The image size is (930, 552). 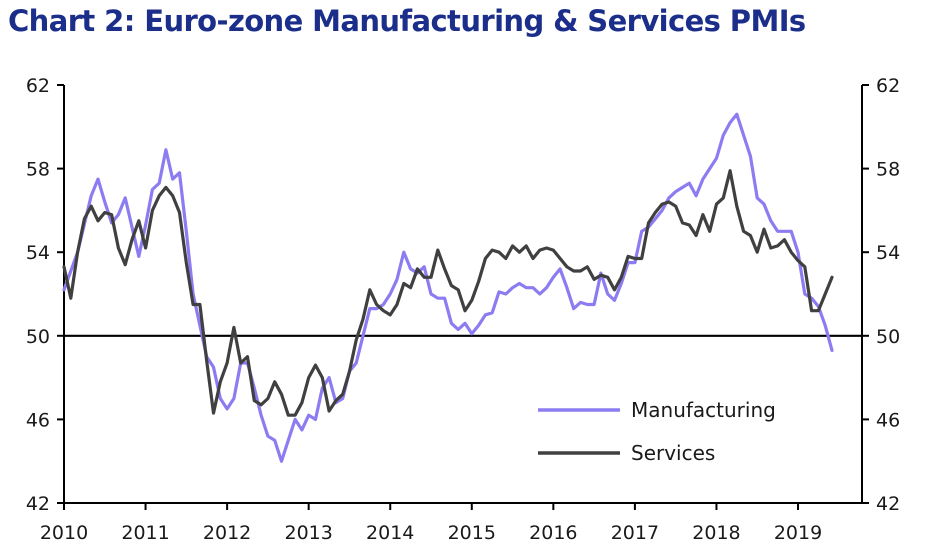 What do you see at coordinates (472, 533) in the screenshot?
I see `x-tick-label: 2015` at bounding box center [472, 533].